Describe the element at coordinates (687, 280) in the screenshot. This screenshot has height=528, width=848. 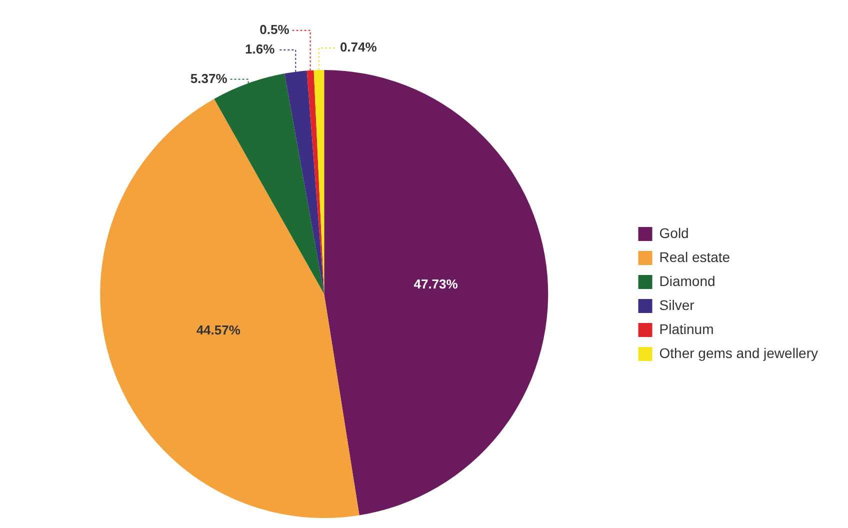
I see `legend-label: Diamond` at that location.